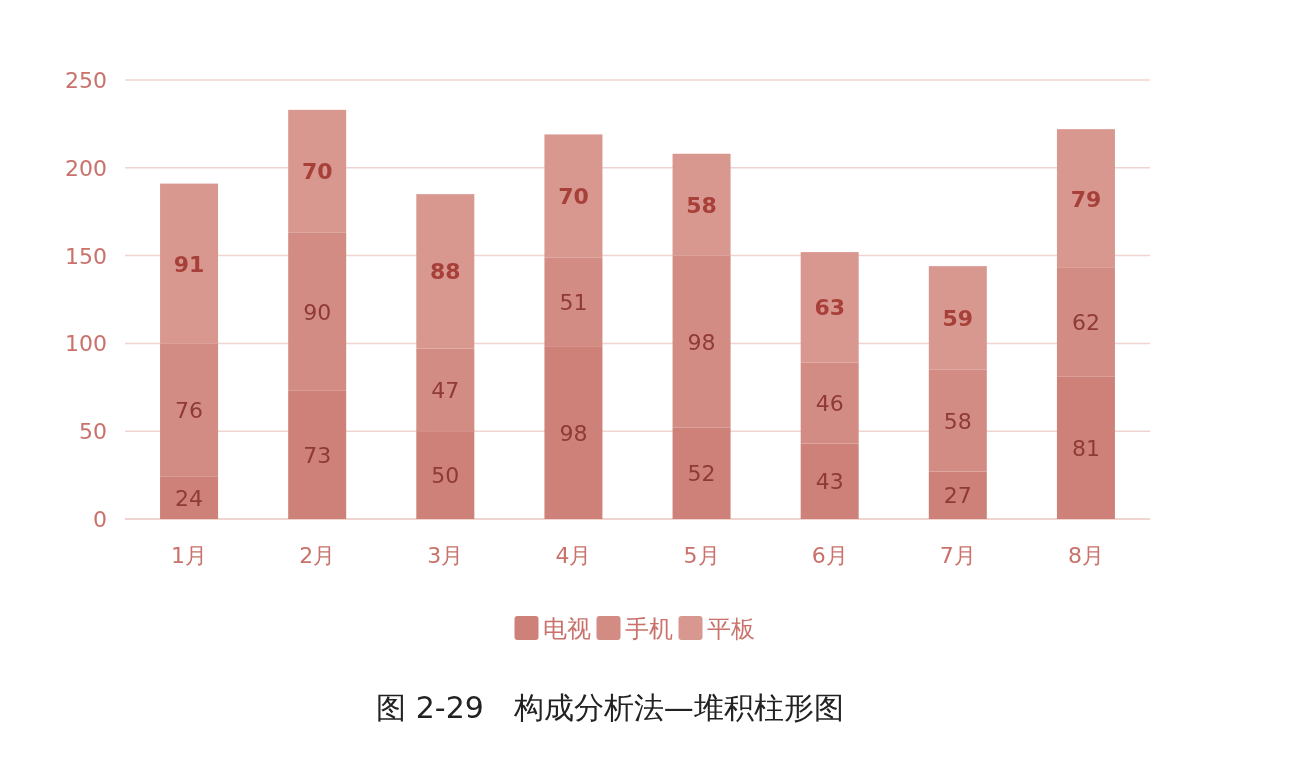  Describe the element at coordinates (317, 312) in the screenshot. I see `data-label: 90` at that location.